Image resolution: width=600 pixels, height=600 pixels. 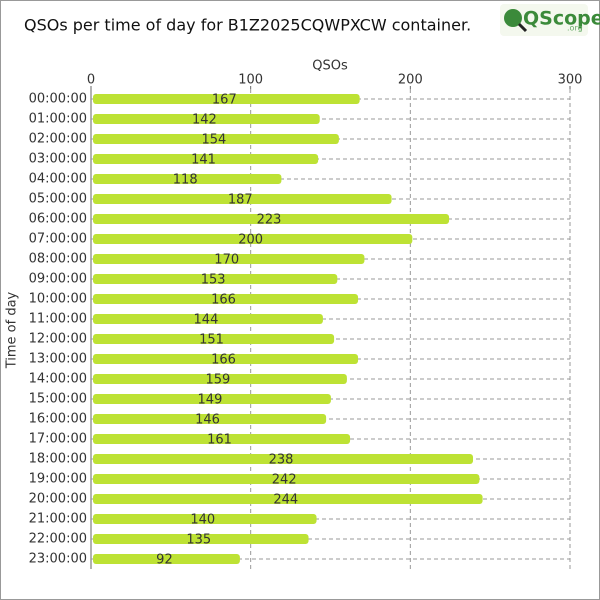 I want to click on value-label: 161, so click(x=219, y=440).